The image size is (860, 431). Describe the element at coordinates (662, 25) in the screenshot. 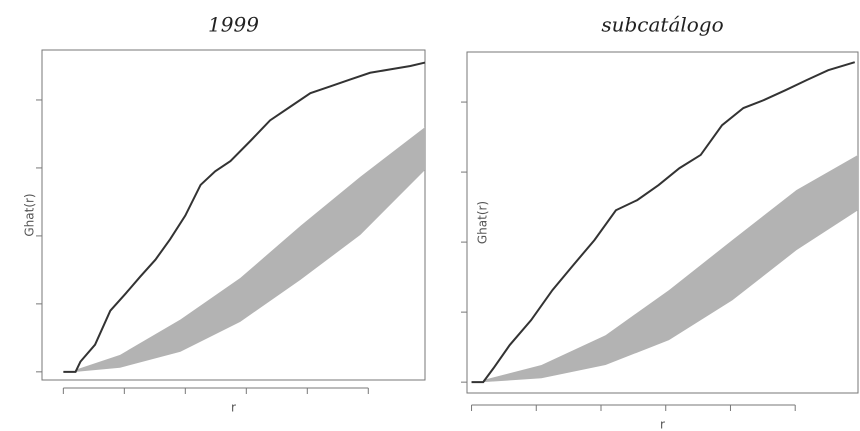

I see `chart-title: subcatálogo` at that location.